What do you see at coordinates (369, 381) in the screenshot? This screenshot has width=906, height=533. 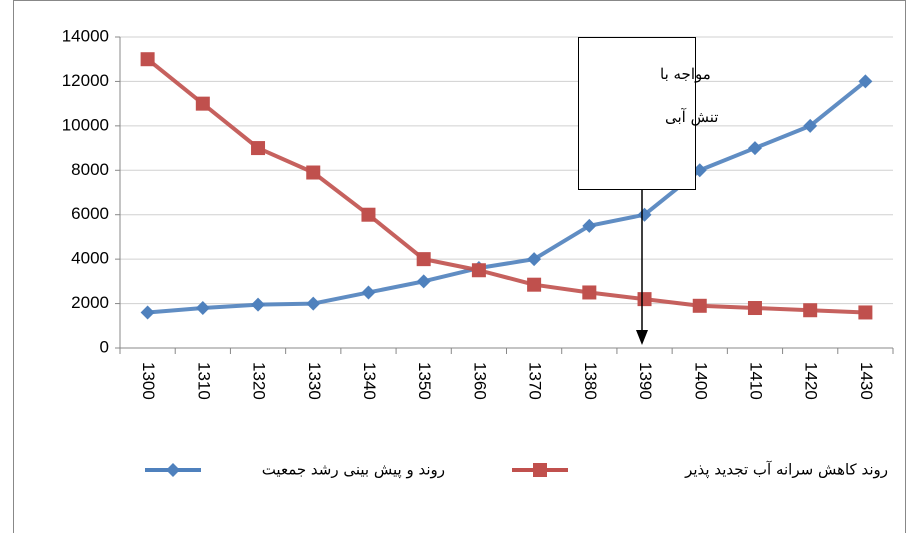 I see `x-tick-label: 1340` at bounding box center [369, 381].